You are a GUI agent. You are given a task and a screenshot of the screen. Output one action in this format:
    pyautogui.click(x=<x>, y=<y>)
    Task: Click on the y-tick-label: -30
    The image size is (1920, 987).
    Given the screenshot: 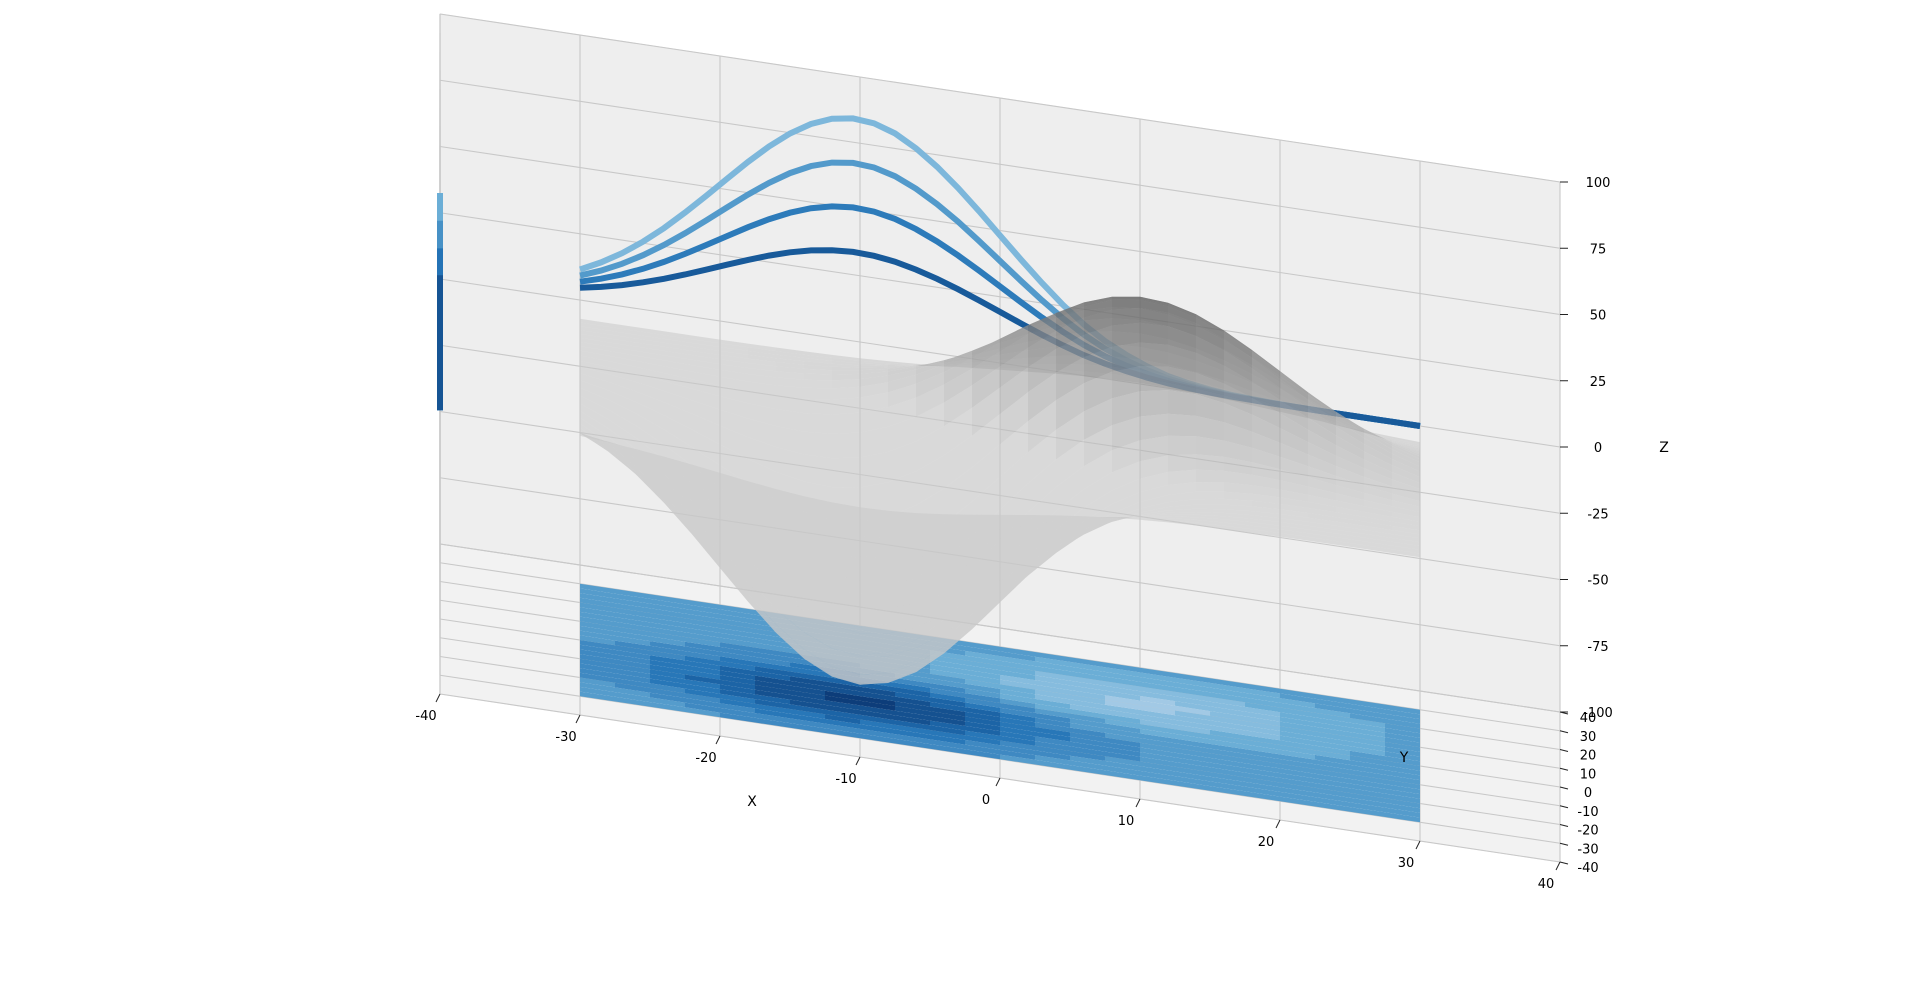 What is the action you would take?
    pyautogui.click(x=1587, y=849)
    